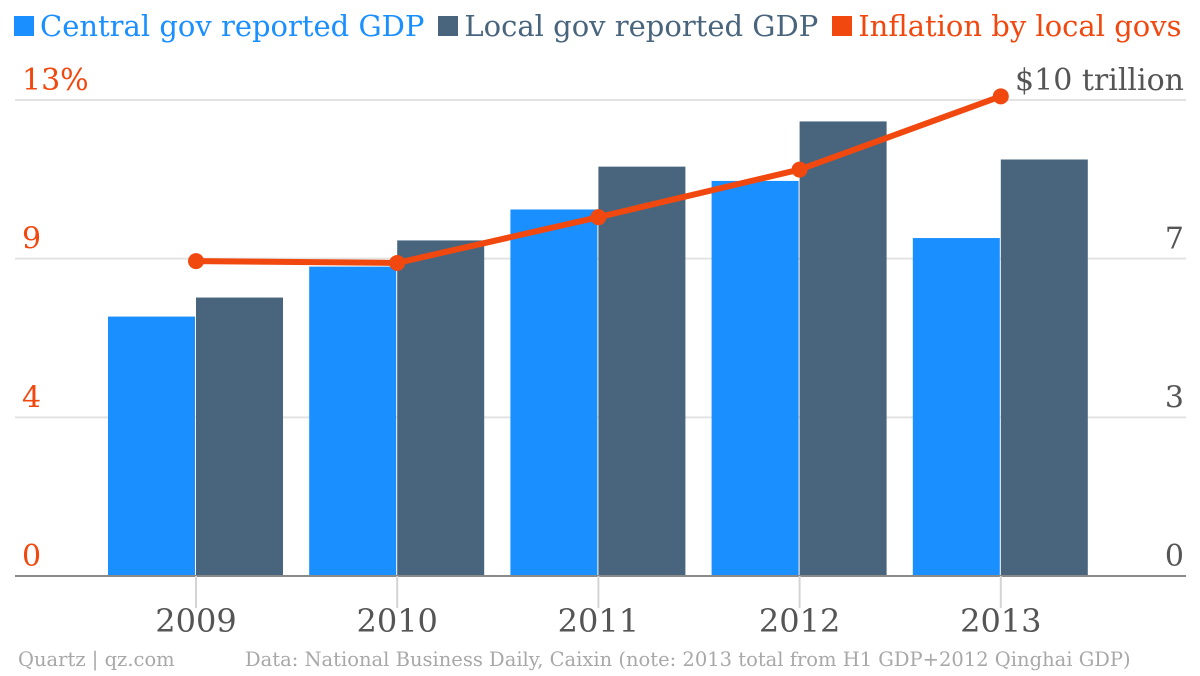  Describe the element at coordinates (1000, 96) in the screenshot. I see `point-inflation-by-local-govs-2013` at that location.